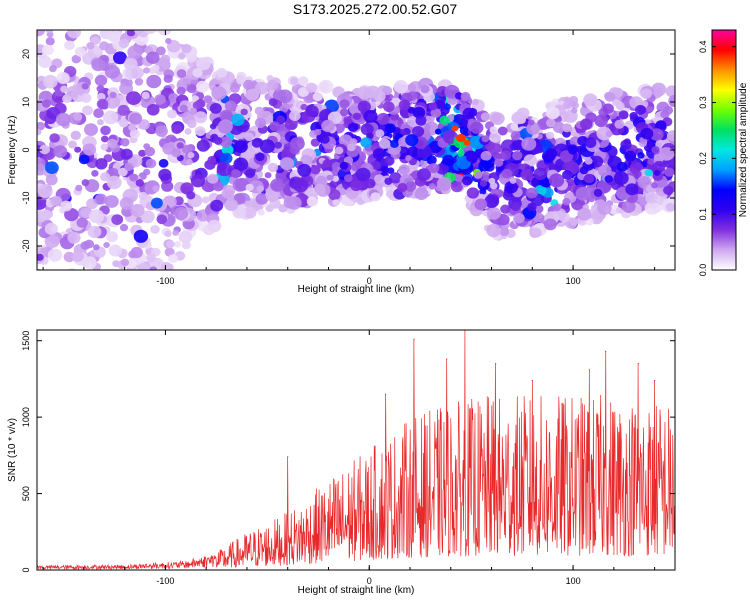 Image resolution: width=750 pixels, height=600 pixels. What do you see at coordinates (26, 493) in the screenshot?
I see `y-tick-label: 500` at bounding box center [26, 493].